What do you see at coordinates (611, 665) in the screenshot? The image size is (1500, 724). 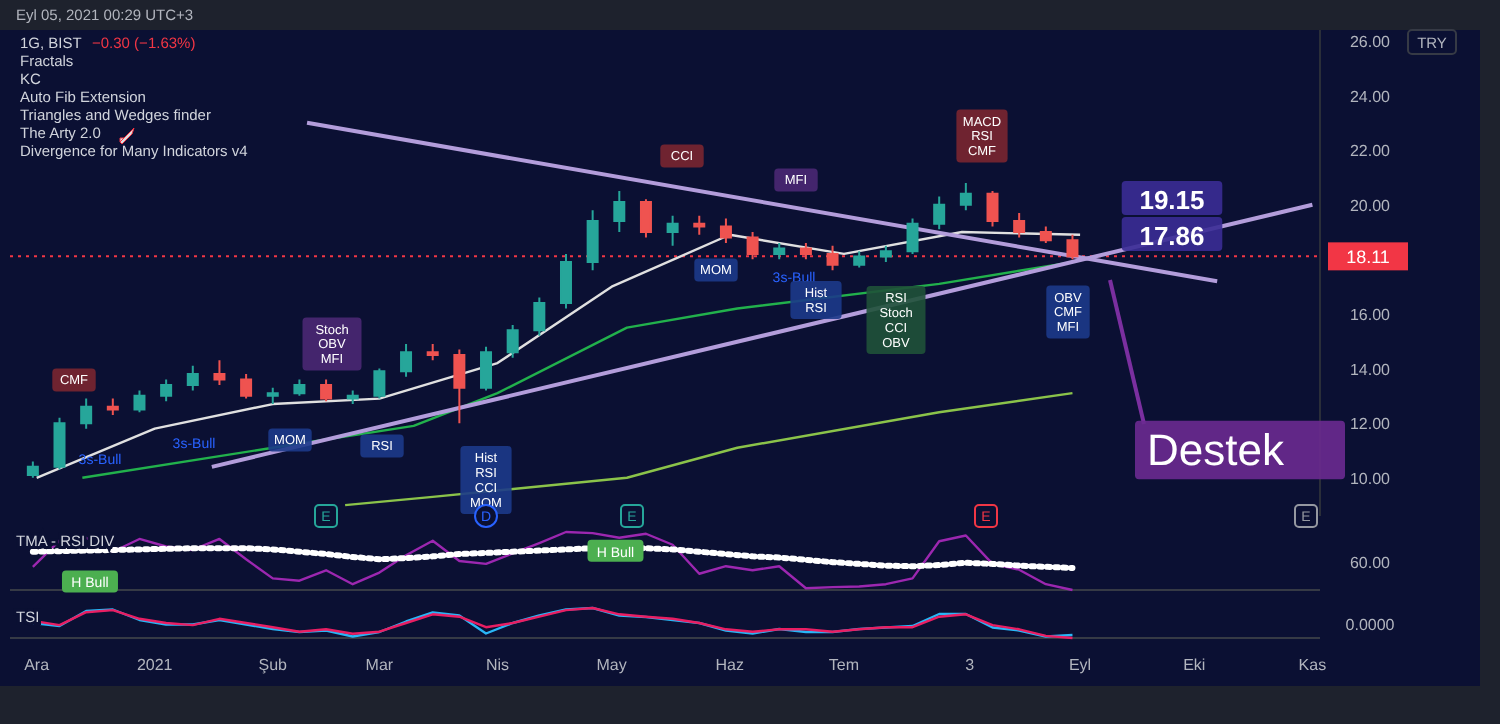 I see `x-tick-label: May` at bounding box center [611, 665].